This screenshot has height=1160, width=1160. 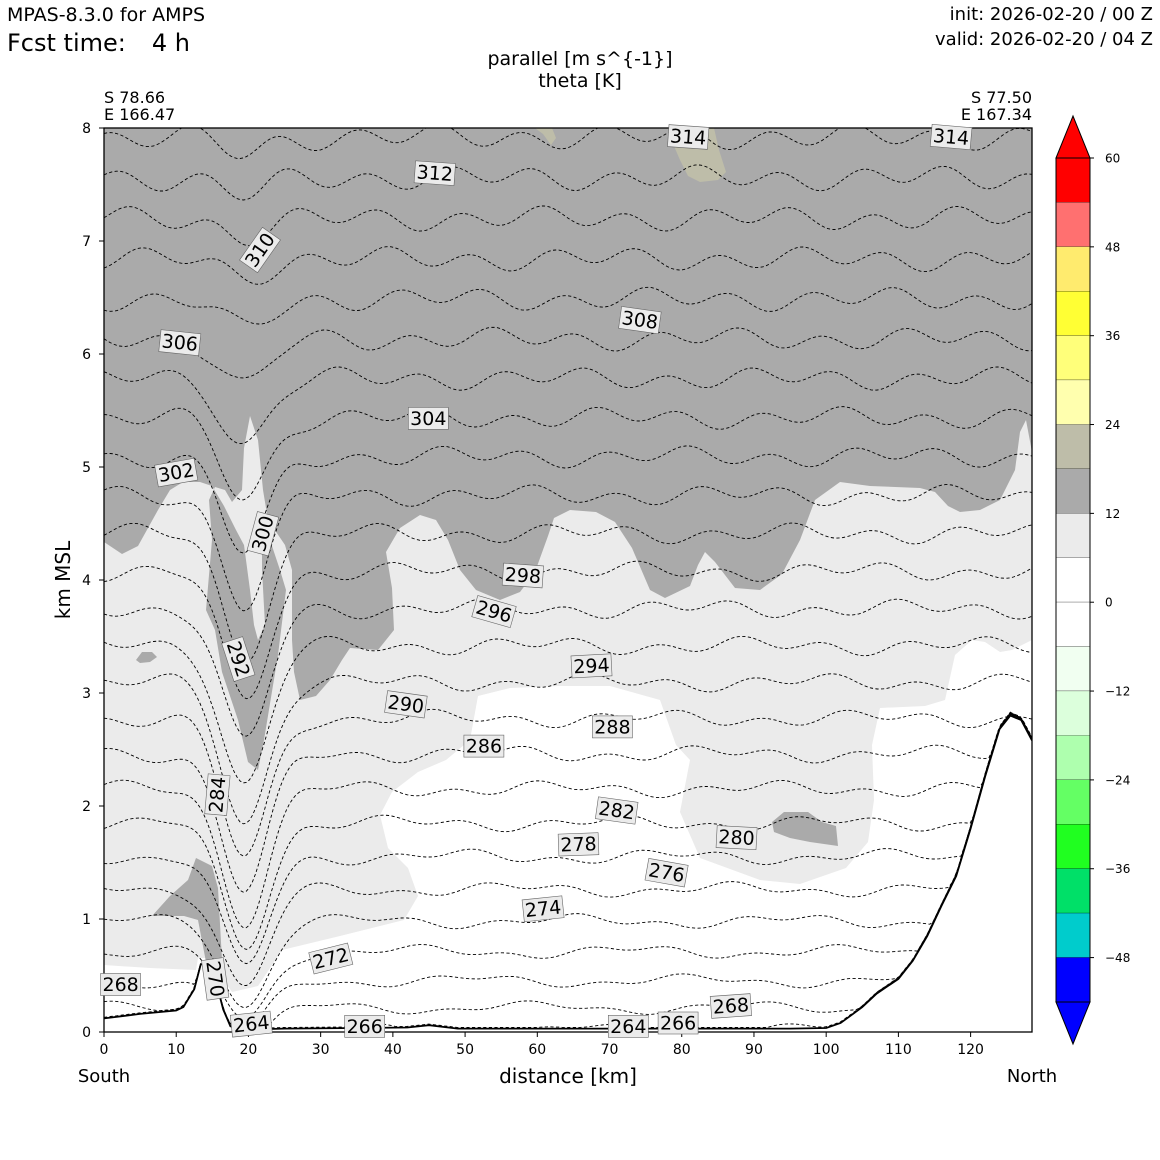 What do you see at coordinates (1117, 869) in the screenshot?
I see `colorbar-tick-label: −36` at bounding box center [1117, 869].